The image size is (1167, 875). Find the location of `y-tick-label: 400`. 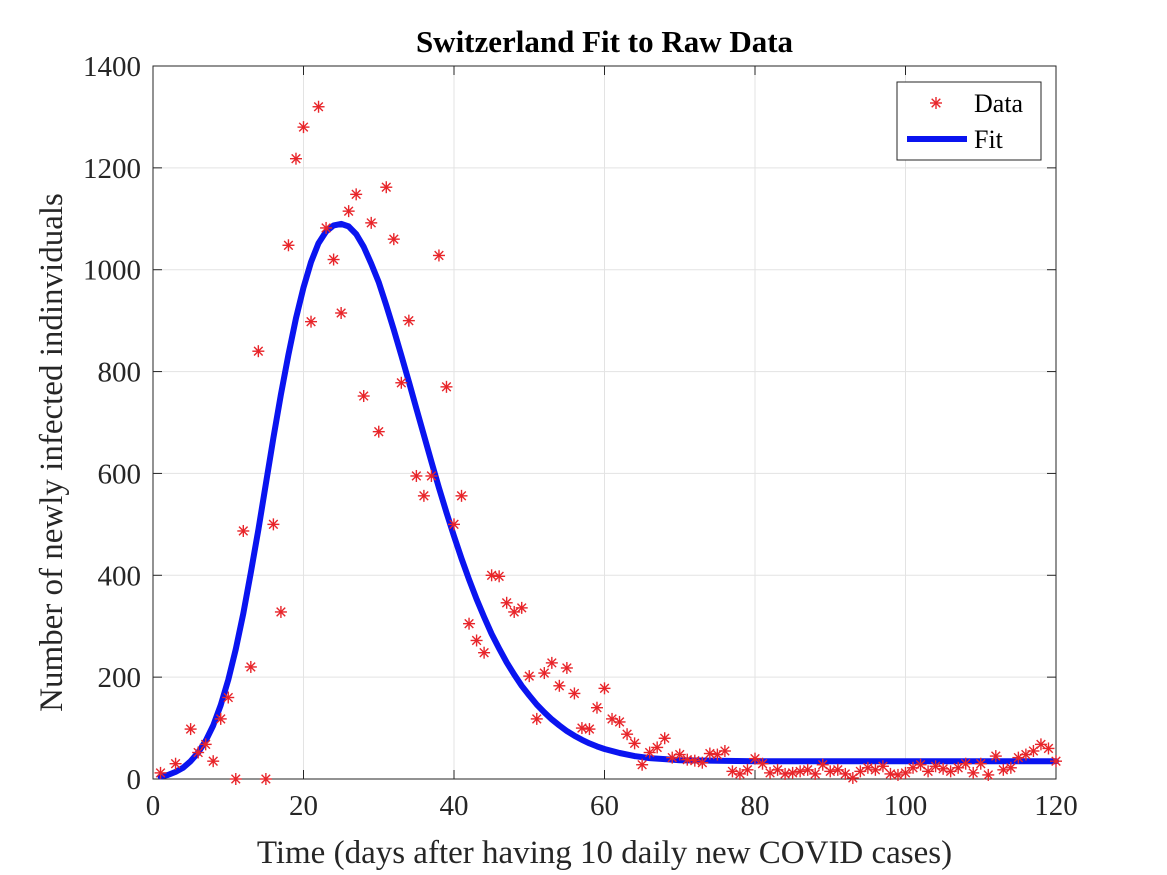

y-tick-label: 400 is located at coordinates (120, 576).